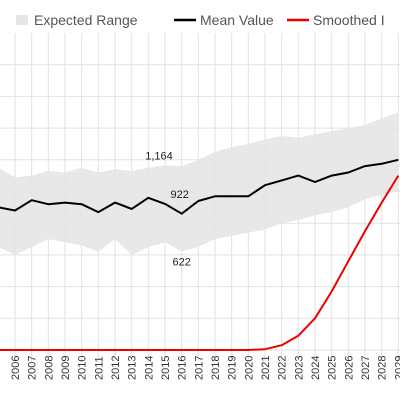 This screenshot has width=400, height=400. Describe the element at coordinates (383, 368) in the screenshot. I see `x-tick-label: 2028` at that location.